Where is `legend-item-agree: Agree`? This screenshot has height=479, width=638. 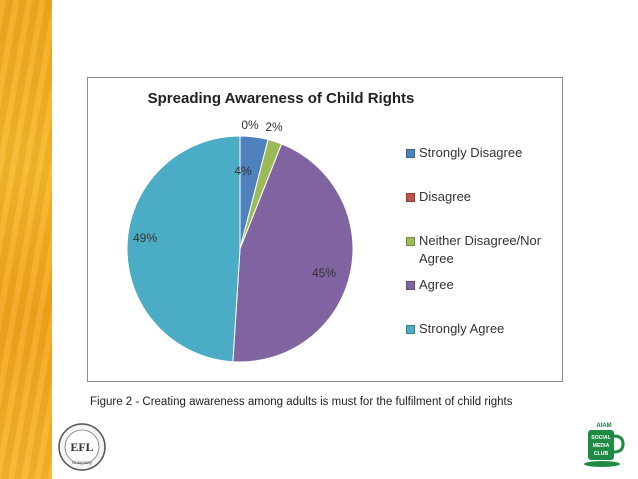
legend-item-agree: Agree is located at coordinates (430, 285).